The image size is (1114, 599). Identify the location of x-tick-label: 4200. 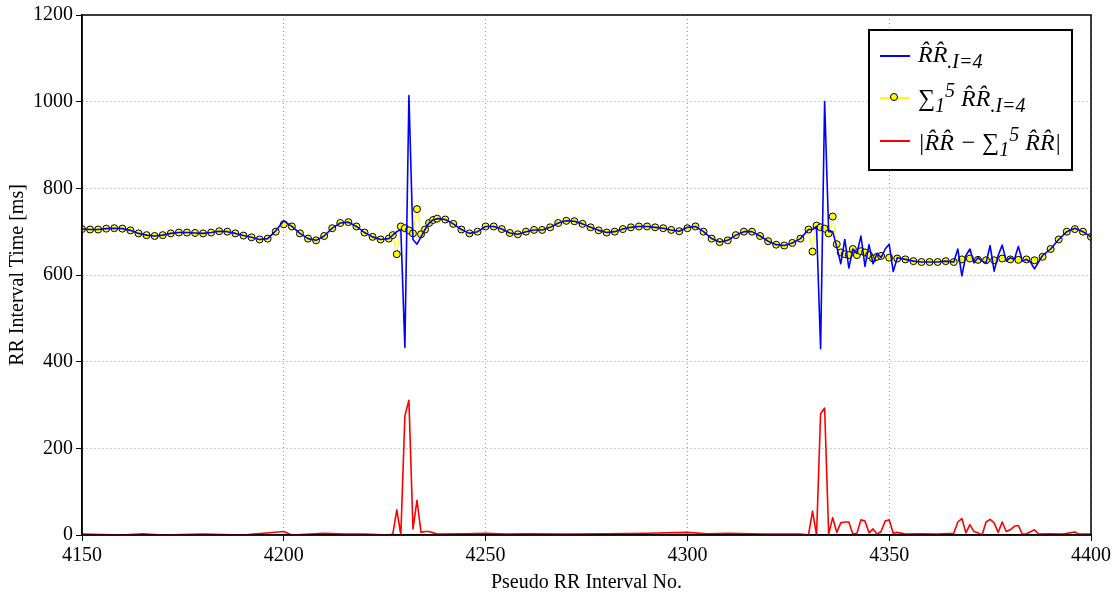
(283, 554).